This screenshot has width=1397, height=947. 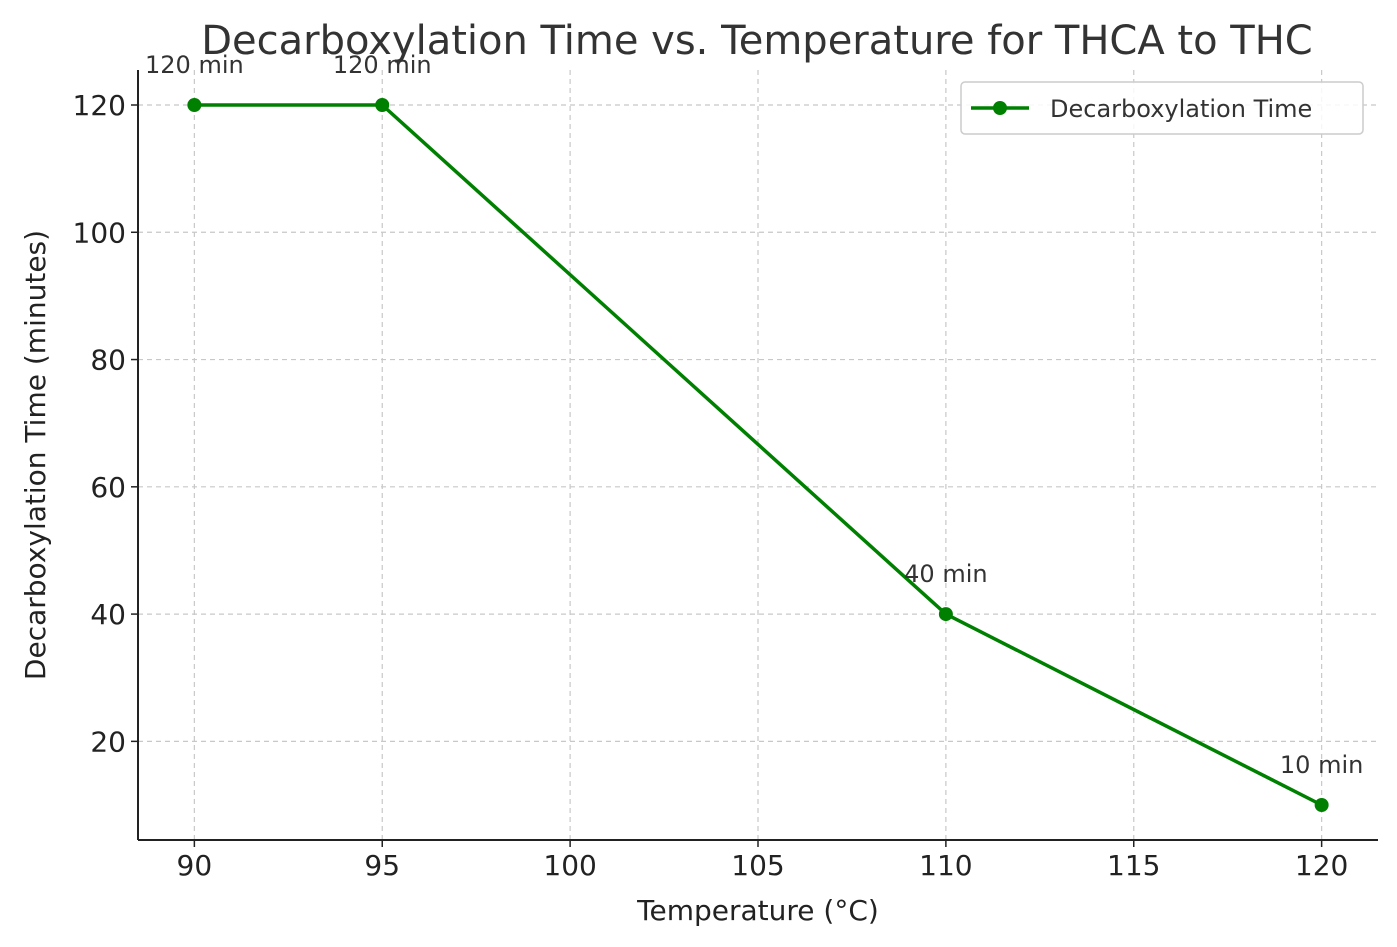 I want to click on y-tick-label: 80, so click(x=108, y=360).